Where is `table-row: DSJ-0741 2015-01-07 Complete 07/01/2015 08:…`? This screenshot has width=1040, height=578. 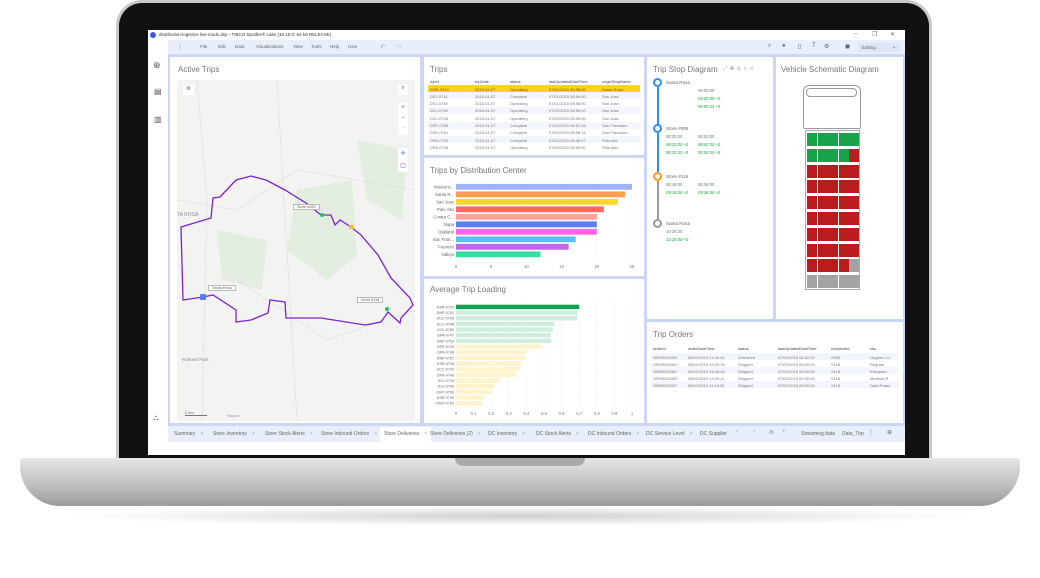 table-row: DSJ-0741 2015-01-07 Complete 07/01/2015 08:… is located at coordinates (534, 96).